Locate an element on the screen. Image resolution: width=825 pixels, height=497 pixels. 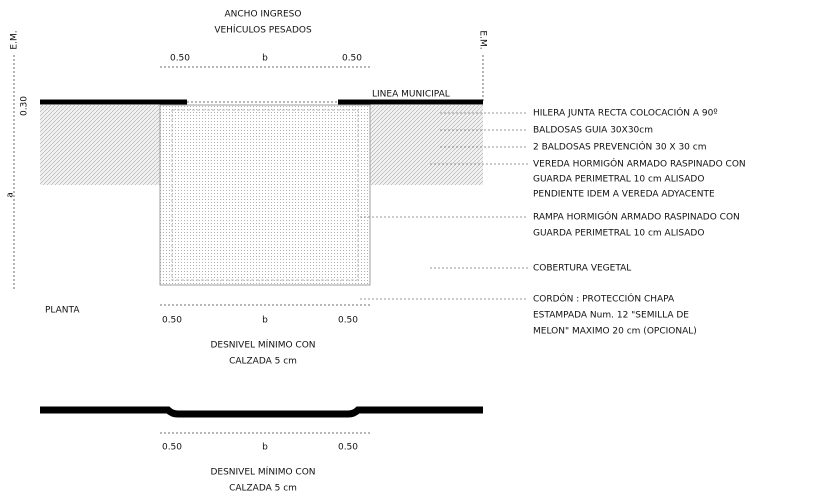
callout: PENDIENTE IDEM A VEREDA ADYACENTE is located at coordinates (624, 195).